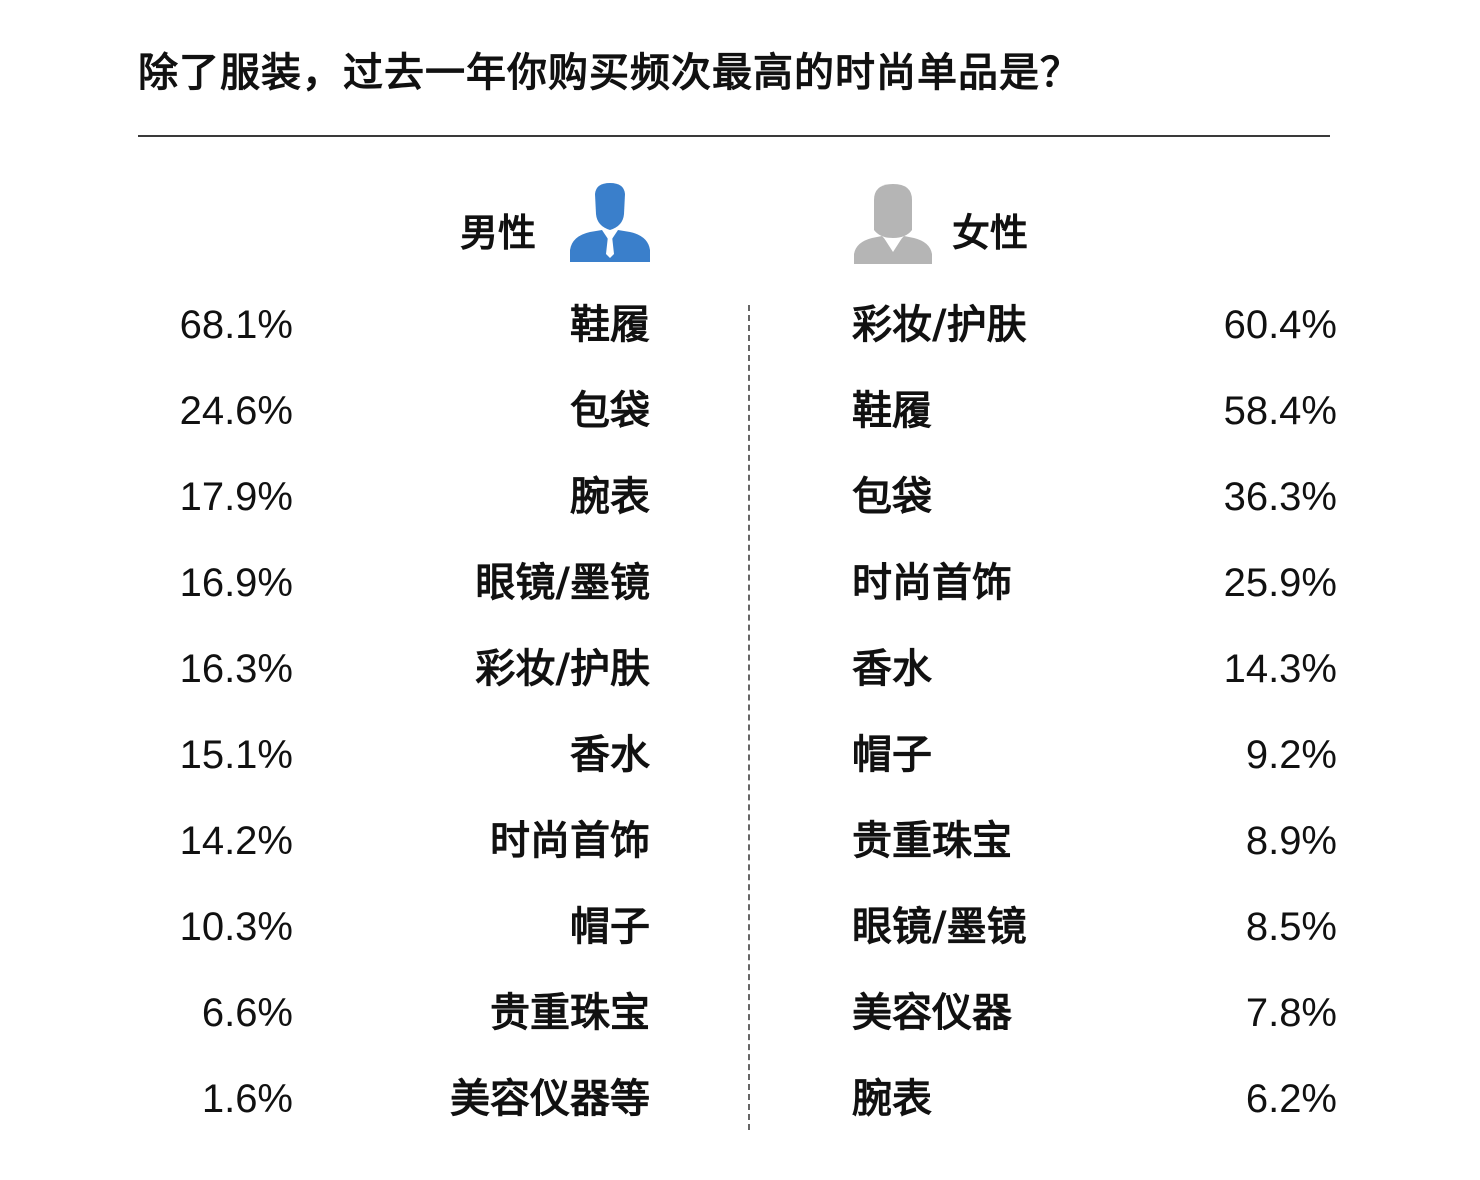 The height and width of the screenshot is (1180, 1480). What do you see at coordinates (740, 326) in the screenshot?
I see `table-row: 68.1% 鞋履 彩妆/护肤 60.4%` at bounding box center [740, 326].